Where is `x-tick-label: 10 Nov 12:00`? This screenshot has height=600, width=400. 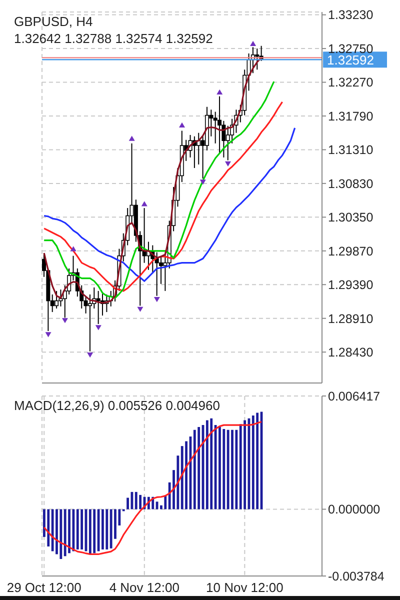
x-tick-label: 10 Nov 12:00 is located at coordinates (245, 587).